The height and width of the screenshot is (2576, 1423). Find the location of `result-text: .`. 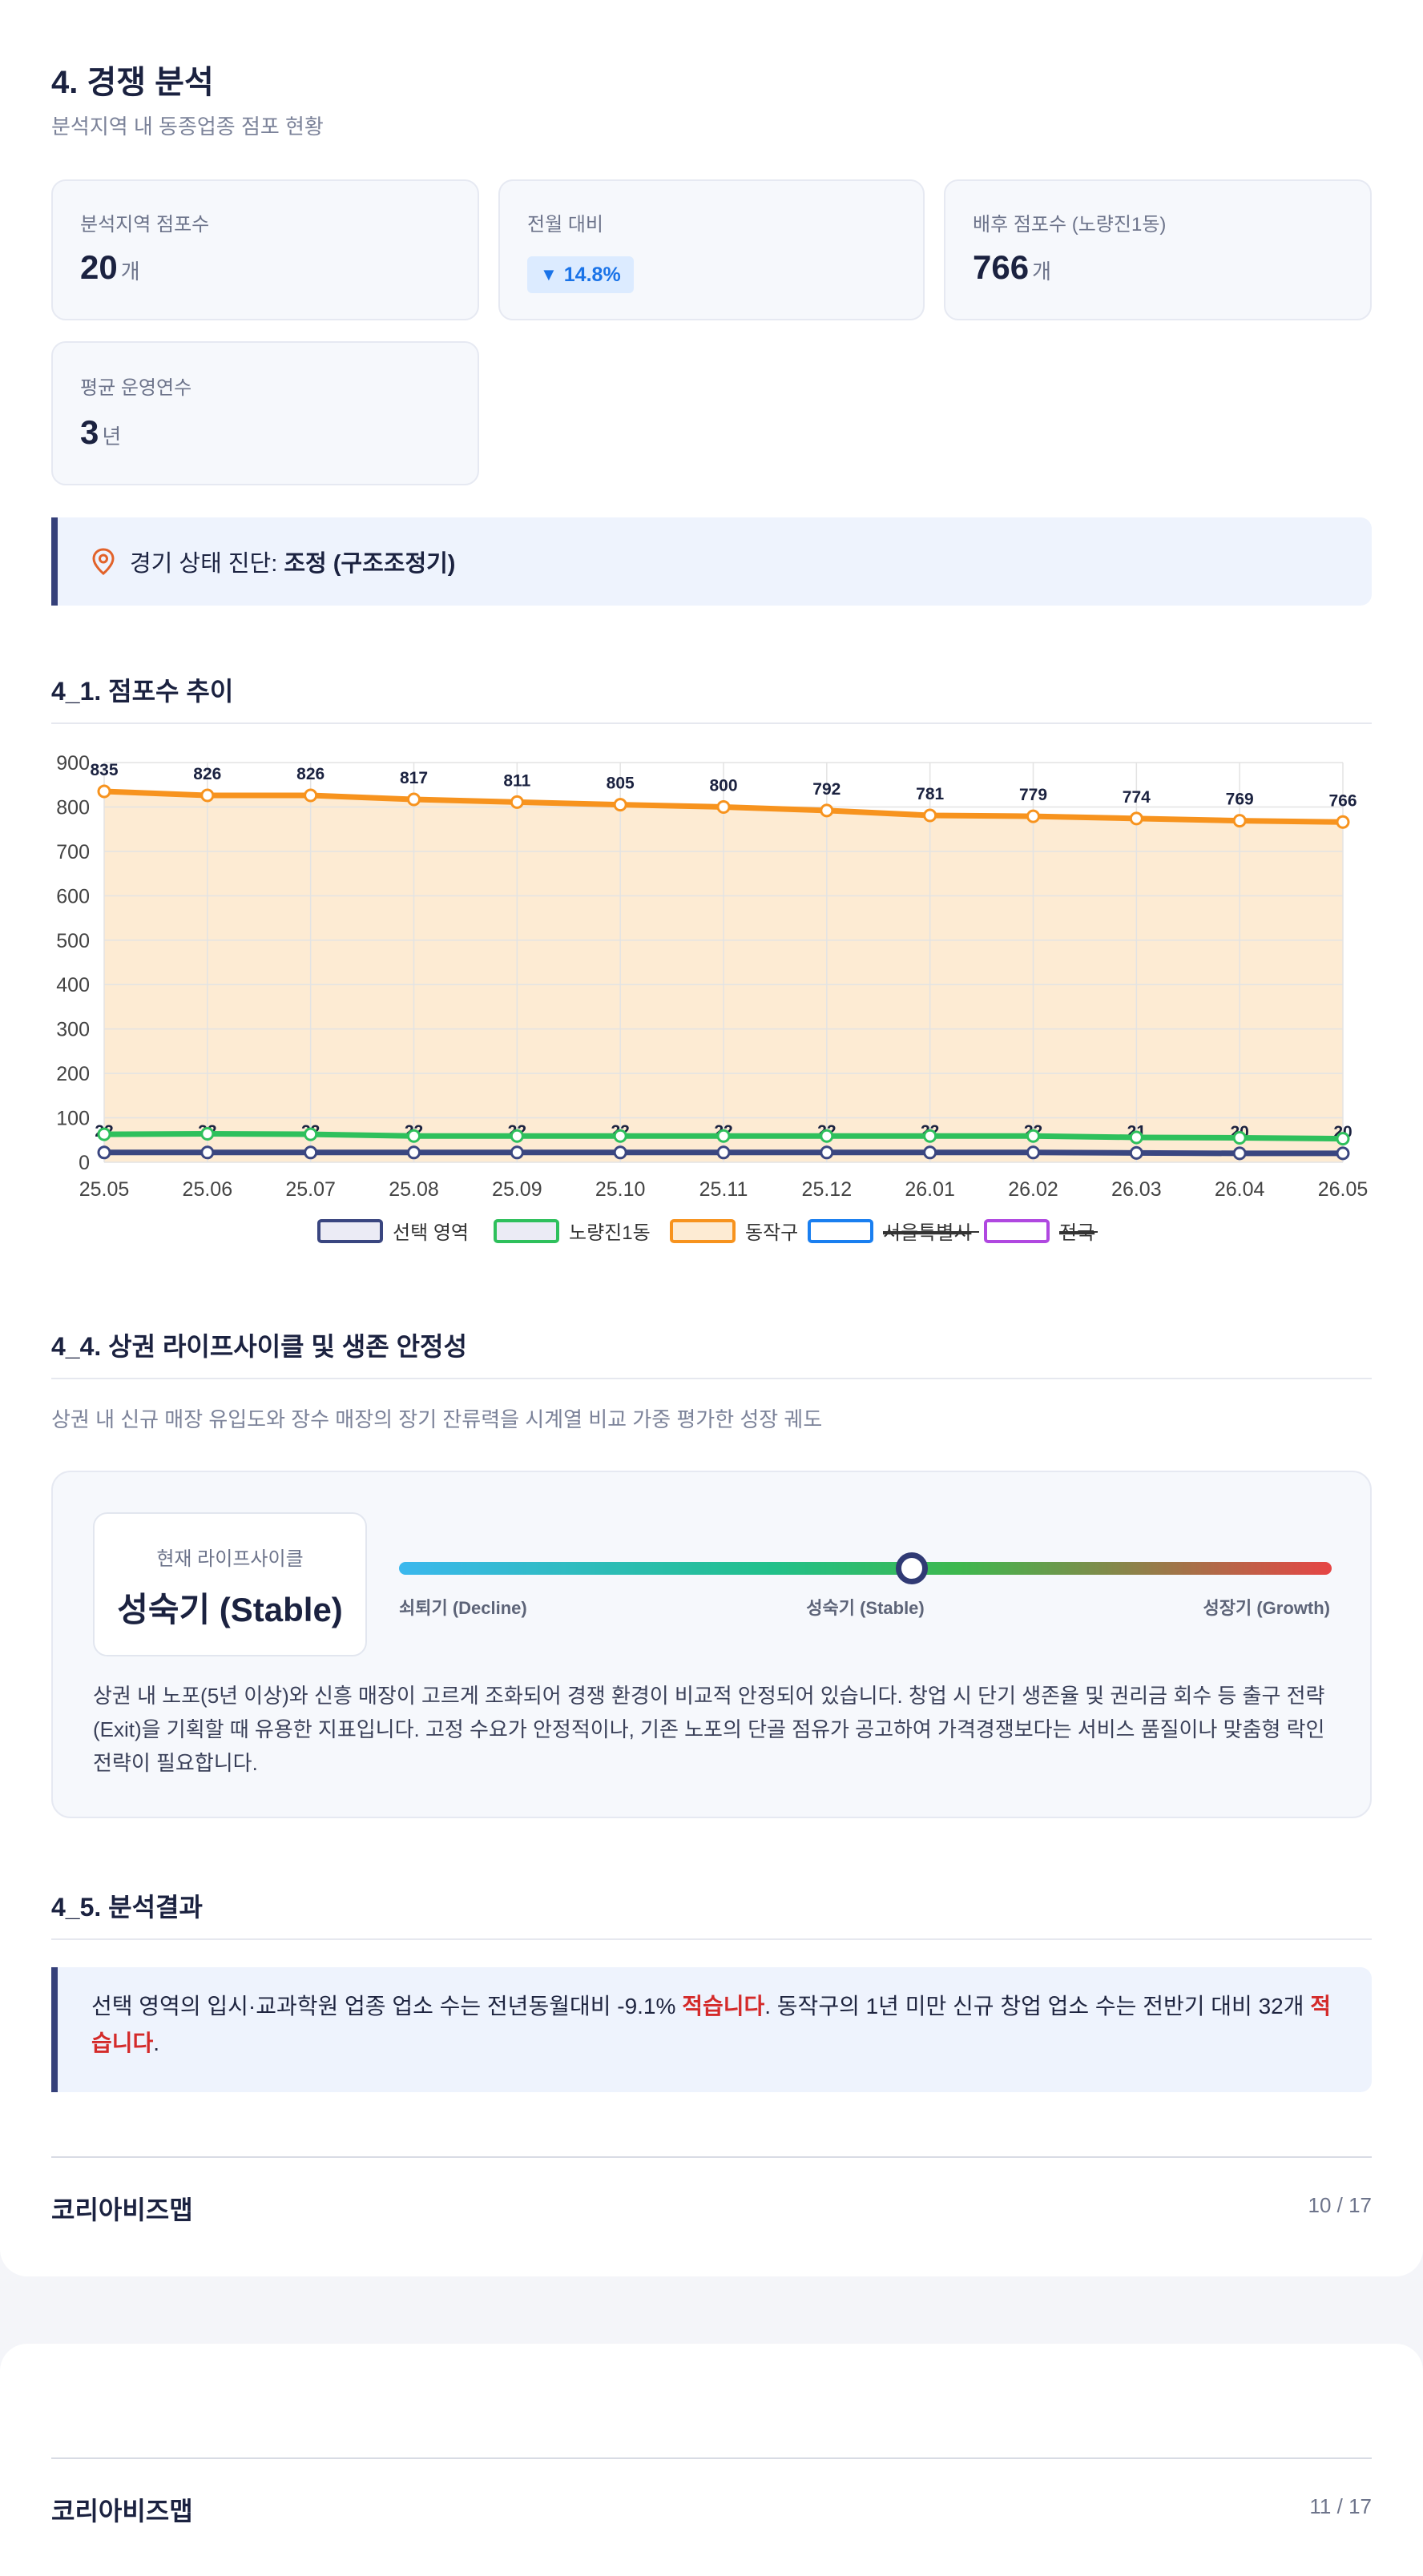

result-text: . is located at coordinates (156, 2043).